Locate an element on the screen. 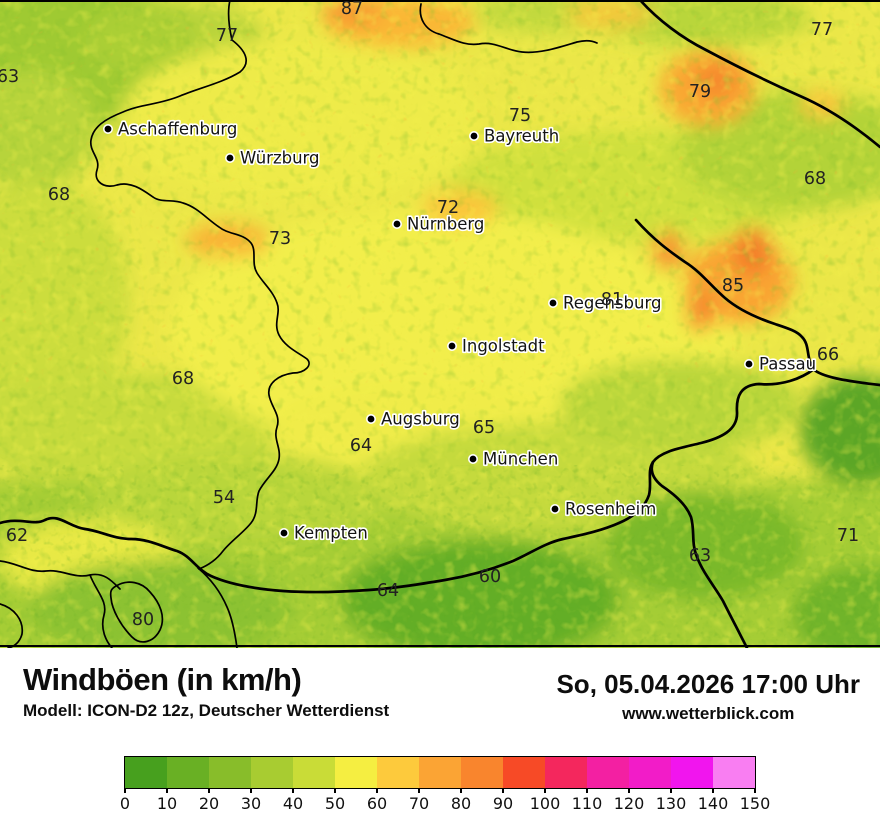  border-salzburg is located at coordinates (699, 554).